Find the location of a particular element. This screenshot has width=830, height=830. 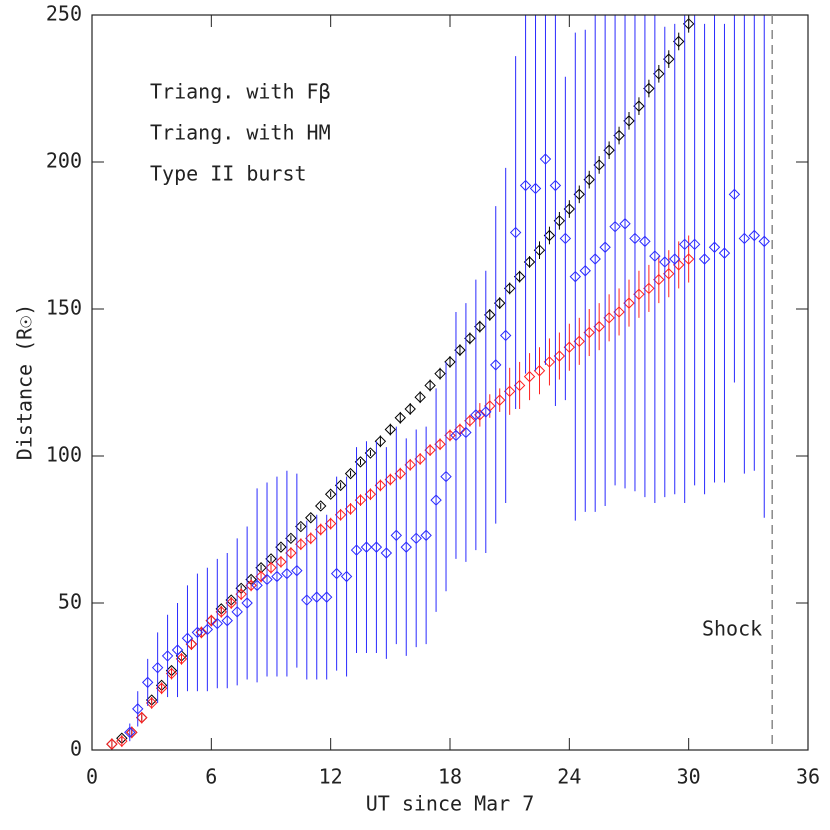

x-tick-label: 36 is located at coordinates (808, 777).